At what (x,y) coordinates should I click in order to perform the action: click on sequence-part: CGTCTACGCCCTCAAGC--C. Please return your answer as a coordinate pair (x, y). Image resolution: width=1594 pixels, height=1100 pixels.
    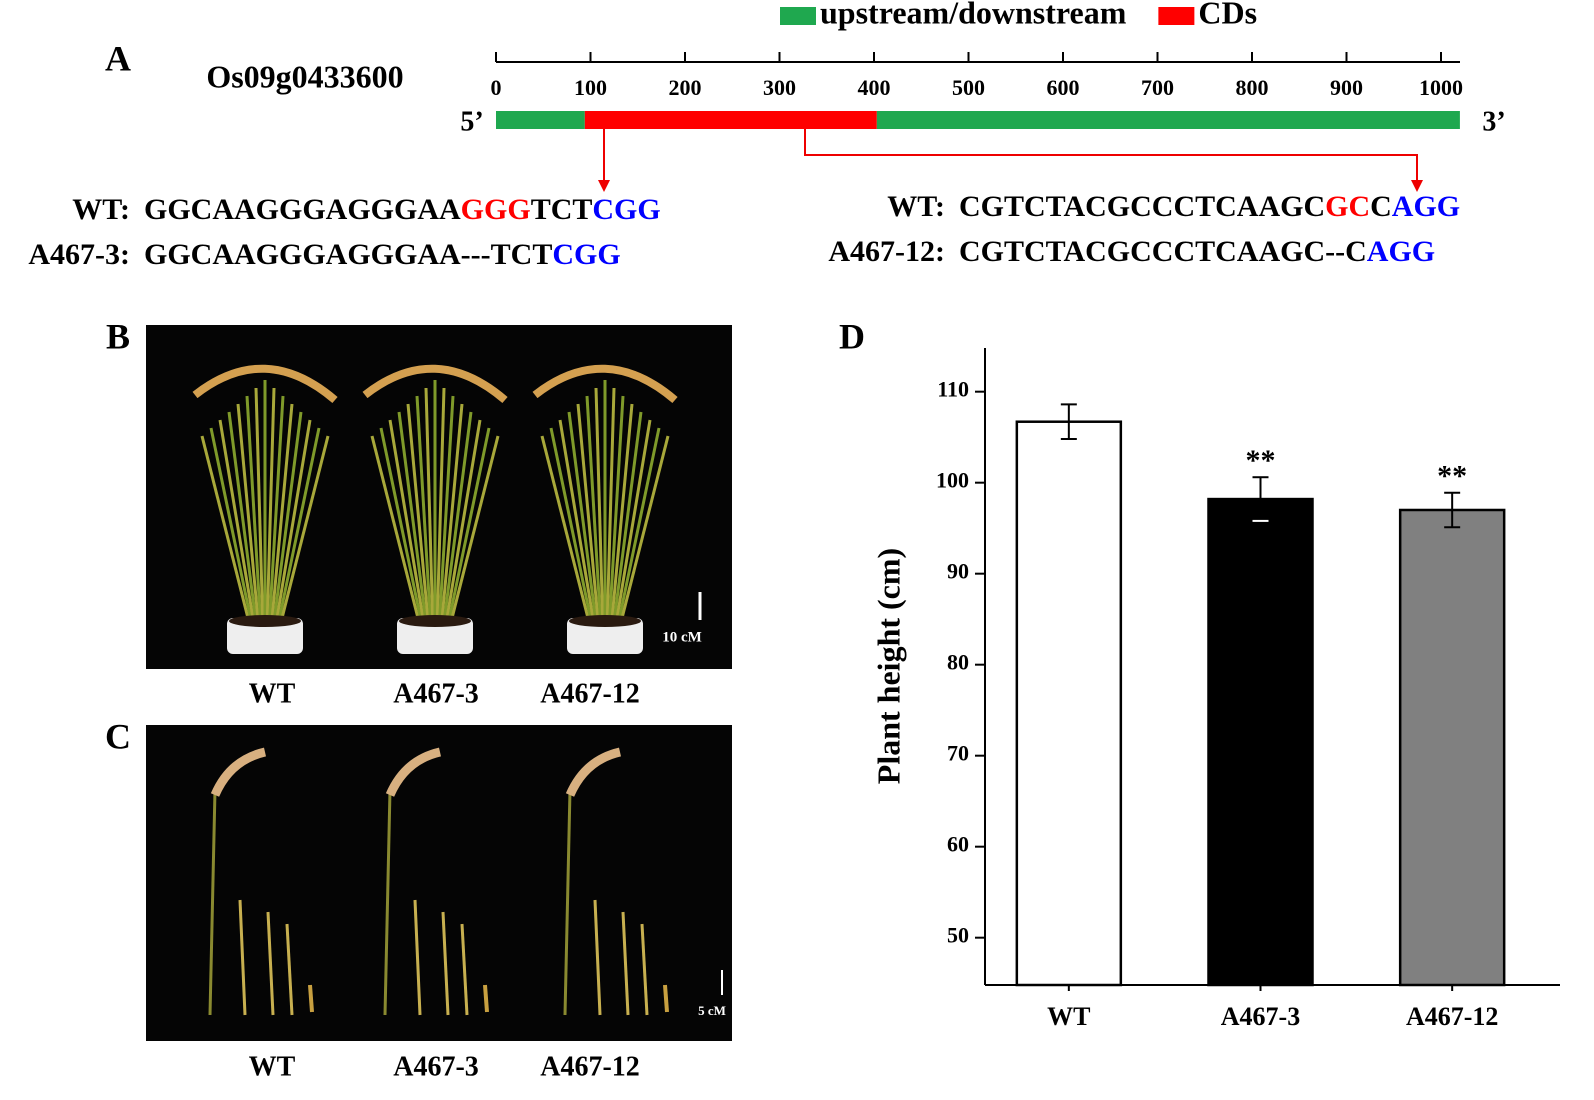
    Looking at the image, I should click on (1163, 251).